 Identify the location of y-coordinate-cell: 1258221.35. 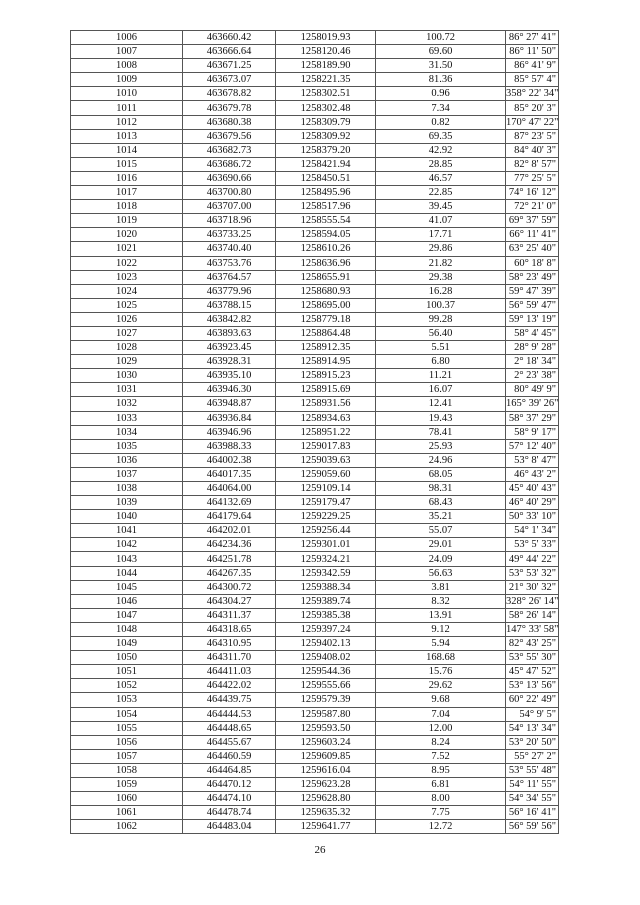
(325, 80).